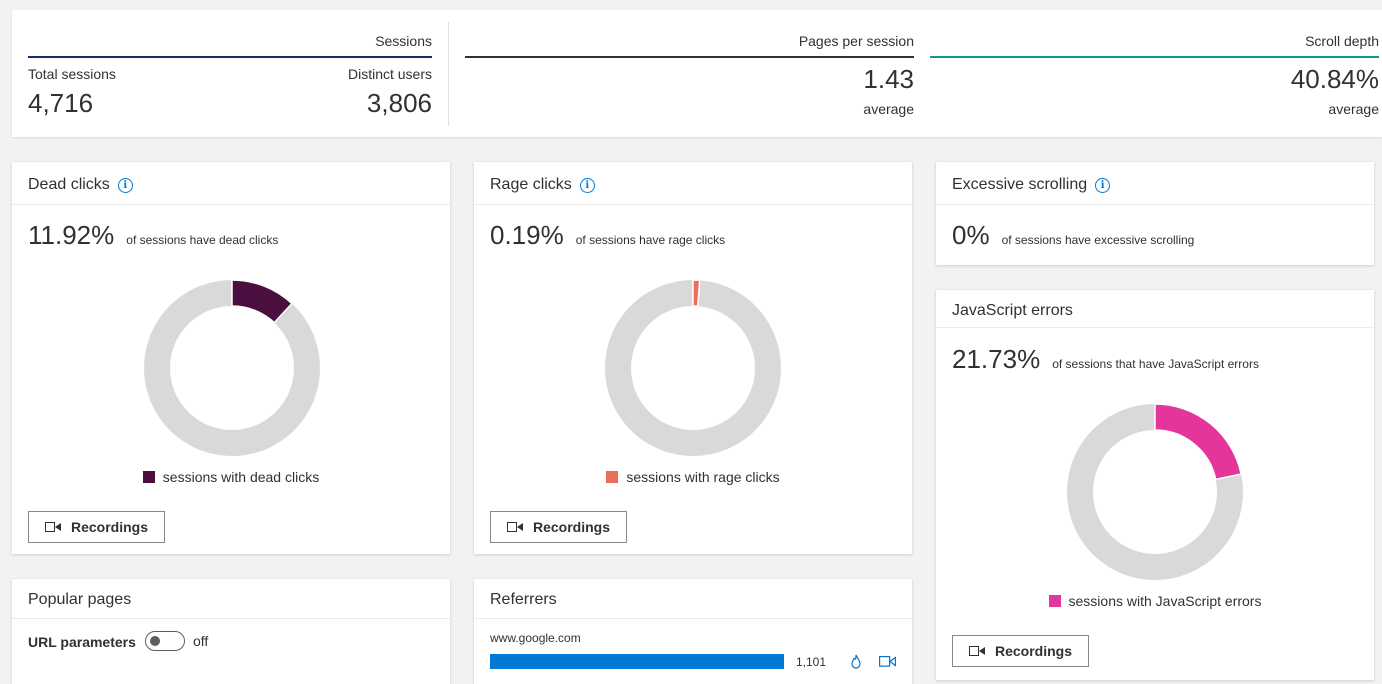 Image resolution: width=1382 pixels, height=684 pixels. Describe the element at coordinates (856, 662) in the screenshot. I see `heatmap-icon` at that location.